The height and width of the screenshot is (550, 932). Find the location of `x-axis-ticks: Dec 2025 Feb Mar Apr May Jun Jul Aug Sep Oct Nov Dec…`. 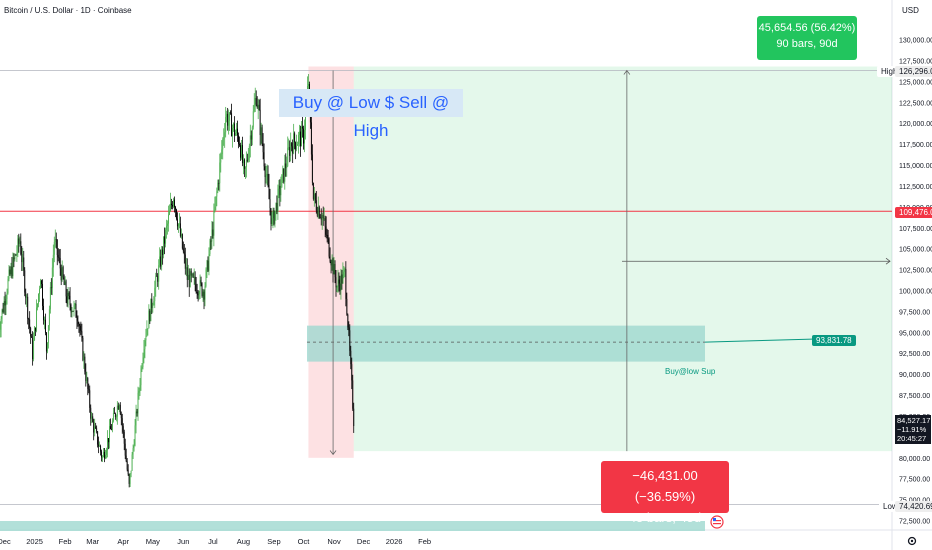

x-axis-ticks: Dec 2025 Feb Mar Apr May Jun Jul Aug Sep Oct Nov Dec… is located at coordinates (215, 541).